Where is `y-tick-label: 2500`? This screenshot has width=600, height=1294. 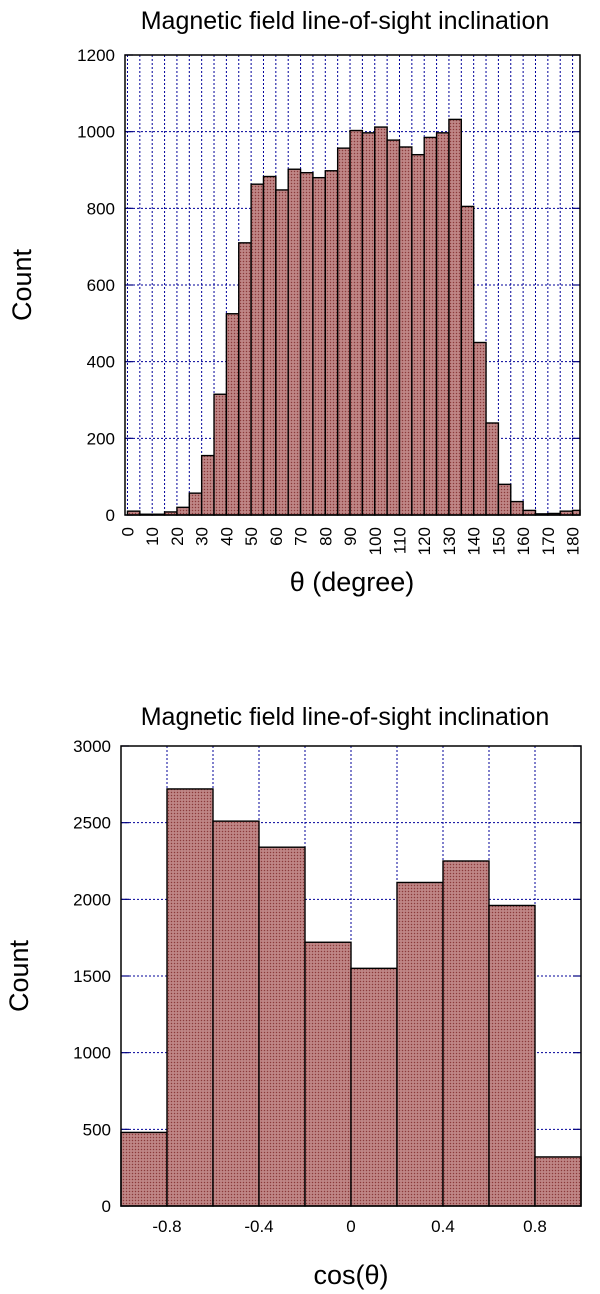
y-tick-label: 2500 is located at coordinates (92, 823).